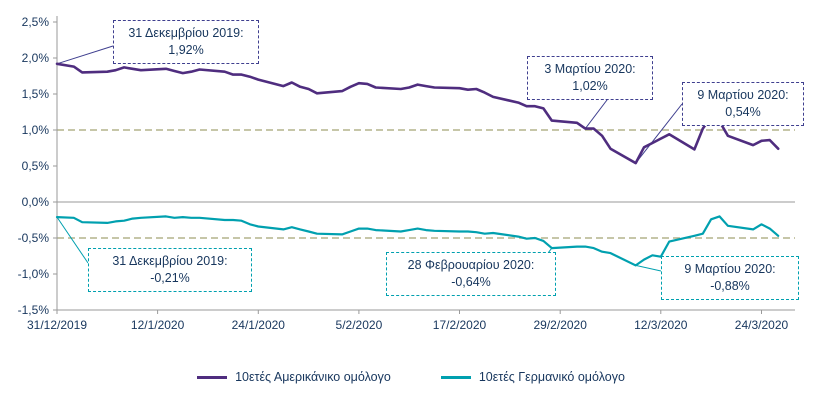 This screenshot has width=822, height=411. What do you see at coordinates (359, 325) in the screenshot?
I see `svg-text: 5/2/2020` at bounding box center [359, 325].